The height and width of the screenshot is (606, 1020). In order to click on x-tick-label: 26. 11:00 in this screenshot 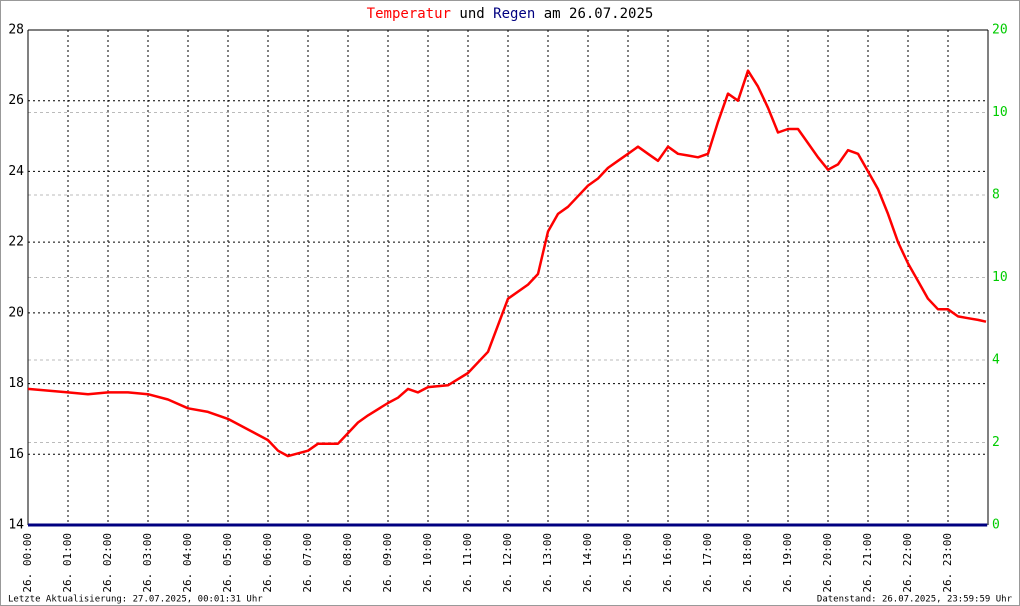, I will do `click(467, 563)`.